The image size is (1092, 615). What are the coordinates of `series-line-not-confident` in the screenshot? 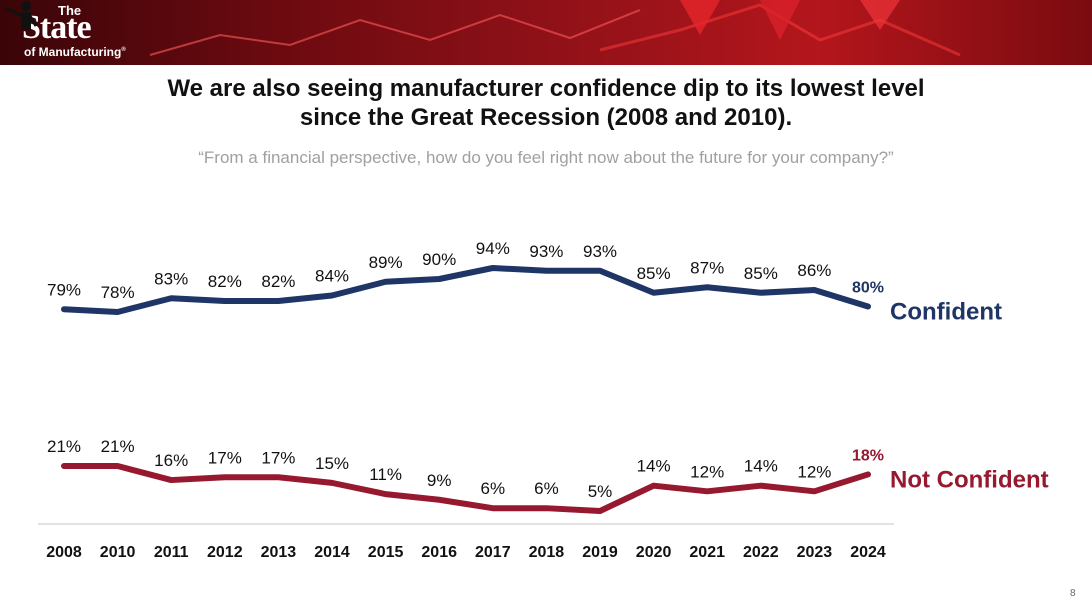 It's located at (466, 488).